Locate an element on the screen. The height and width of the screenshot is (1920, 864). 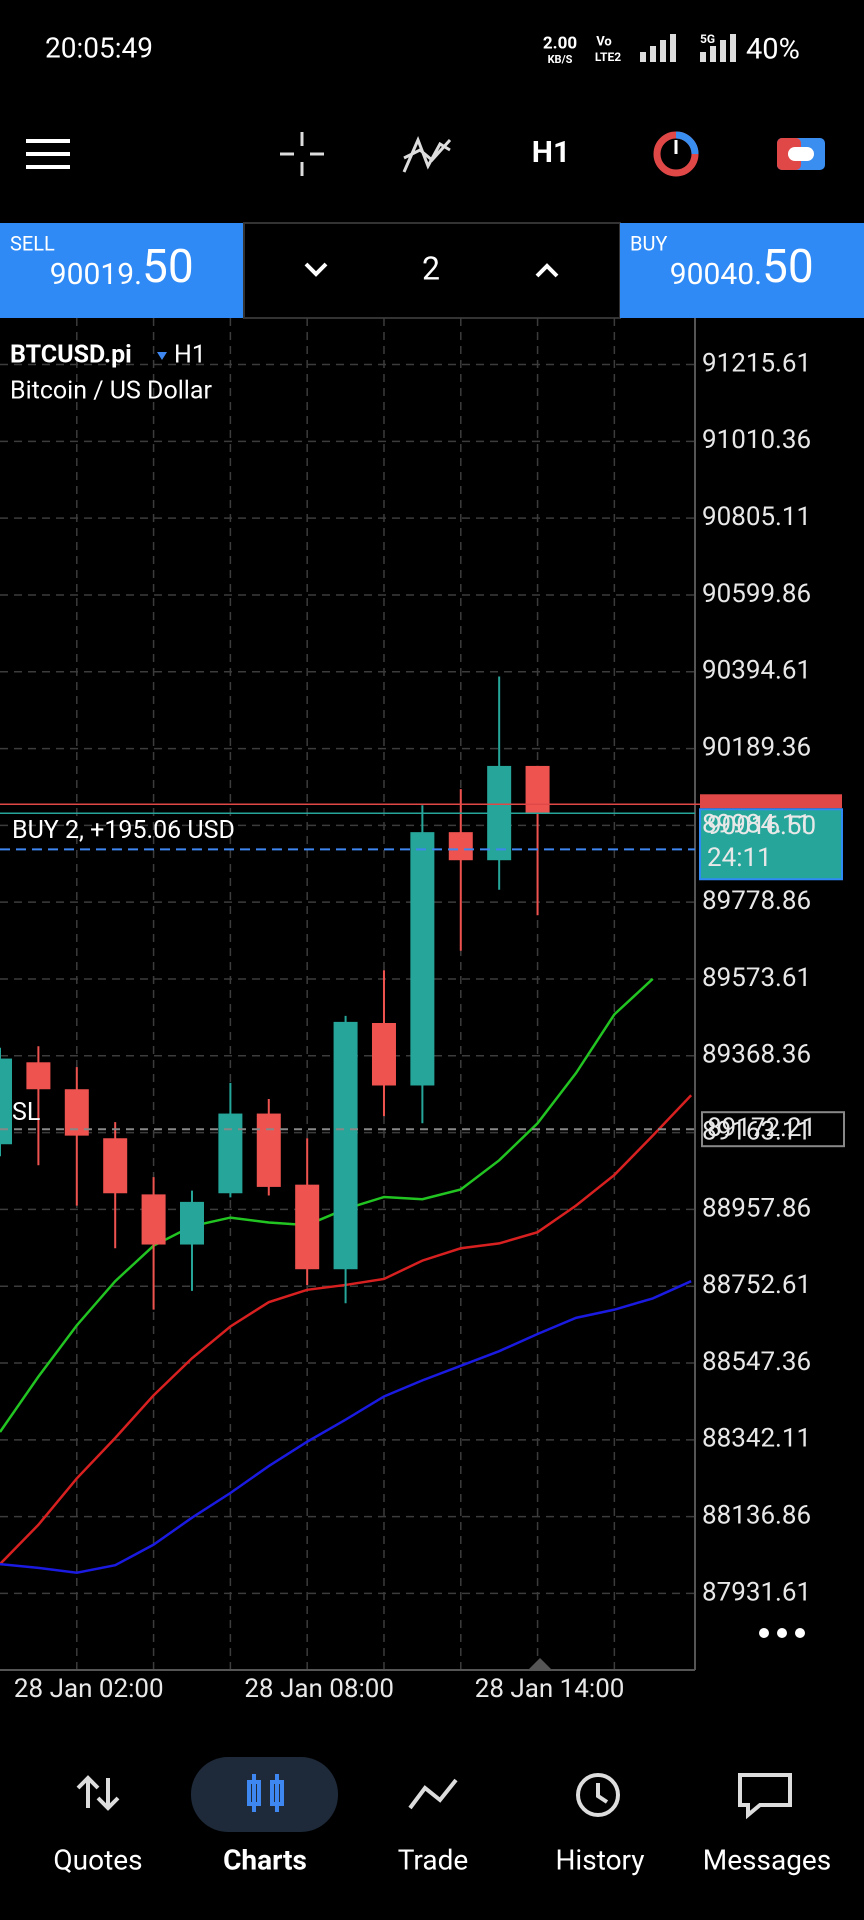
y-tick-label: 88342.11 is located at coordinates (756, 1439).